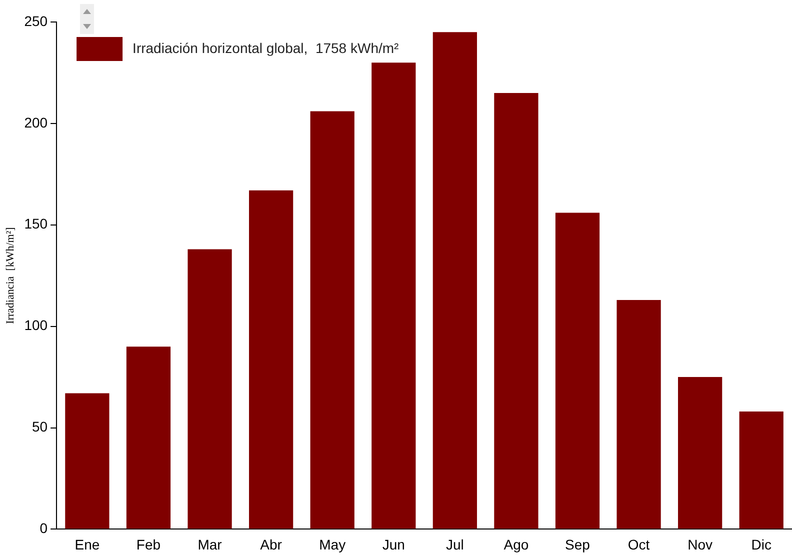  Describe the element at coordinates (332, 544) in the screenshot. I see `x-tick-label: May` at that location.